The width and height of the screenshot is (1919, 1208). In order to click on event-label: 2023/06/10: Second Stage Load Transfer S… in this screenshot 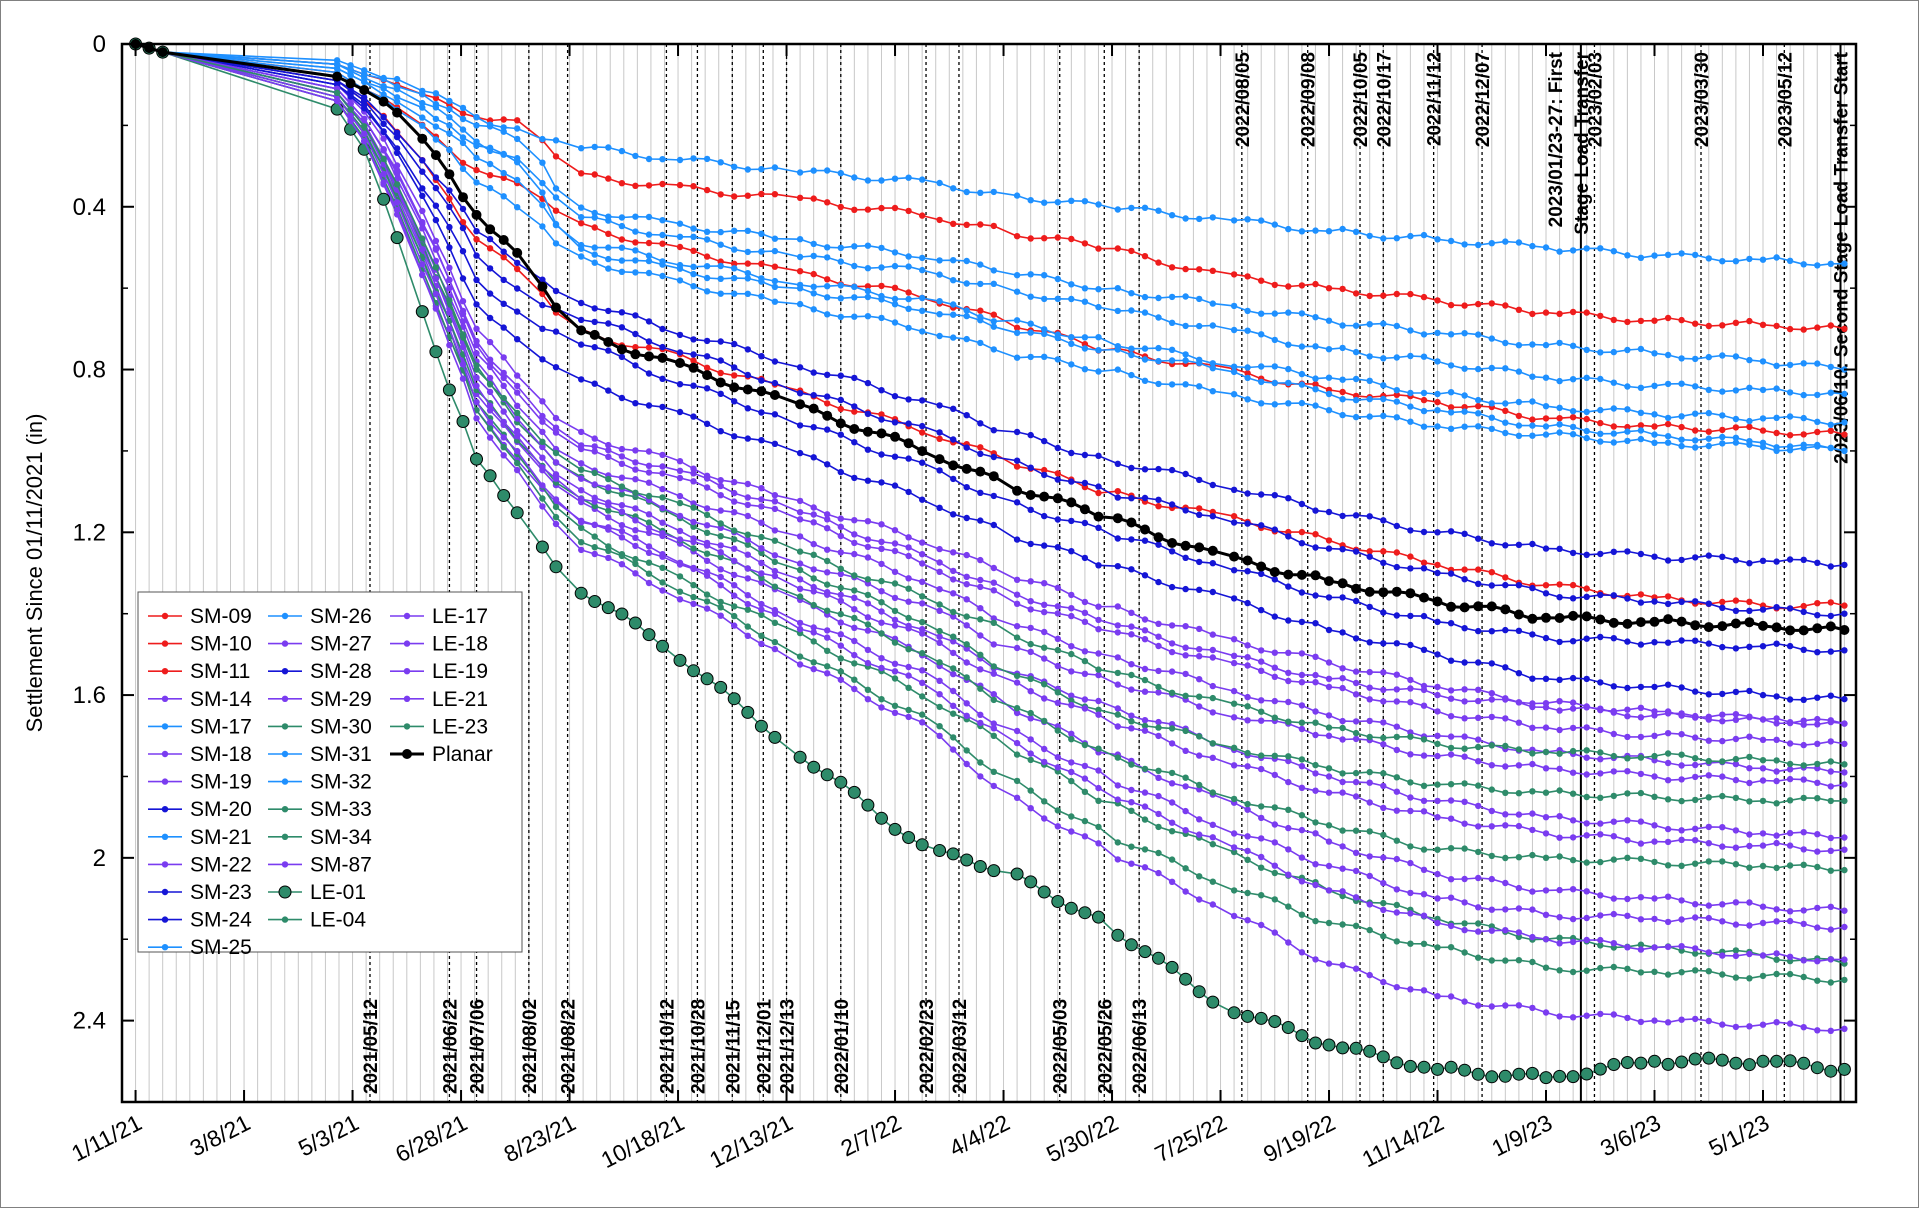, I will do `click(1842, 257)`.